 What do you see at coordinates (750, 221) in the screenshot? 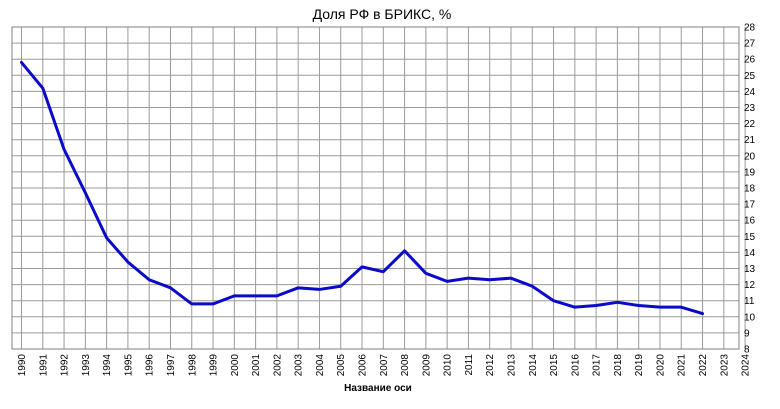
I see `y-tick-label: 16` at bounding box center [750, 221].